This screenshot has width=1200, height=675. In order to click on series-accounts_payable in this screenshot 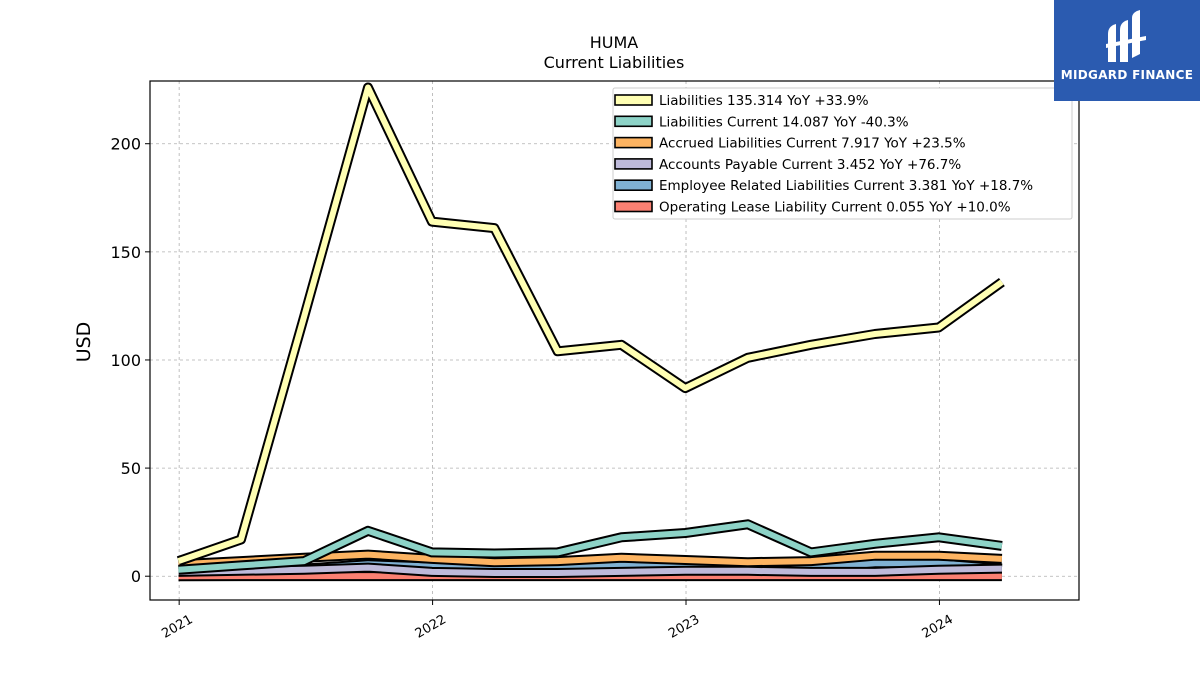, I will do `click(590, 570)`.